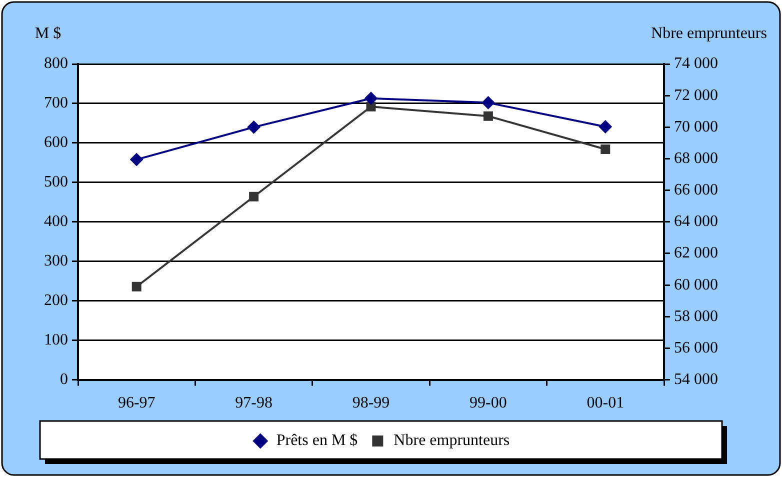  What do you see at coordinates (709, 33) in the screenshot?
I see `y2-axis-title: Nbre emprunteurs` at bounding box center [709, 33].